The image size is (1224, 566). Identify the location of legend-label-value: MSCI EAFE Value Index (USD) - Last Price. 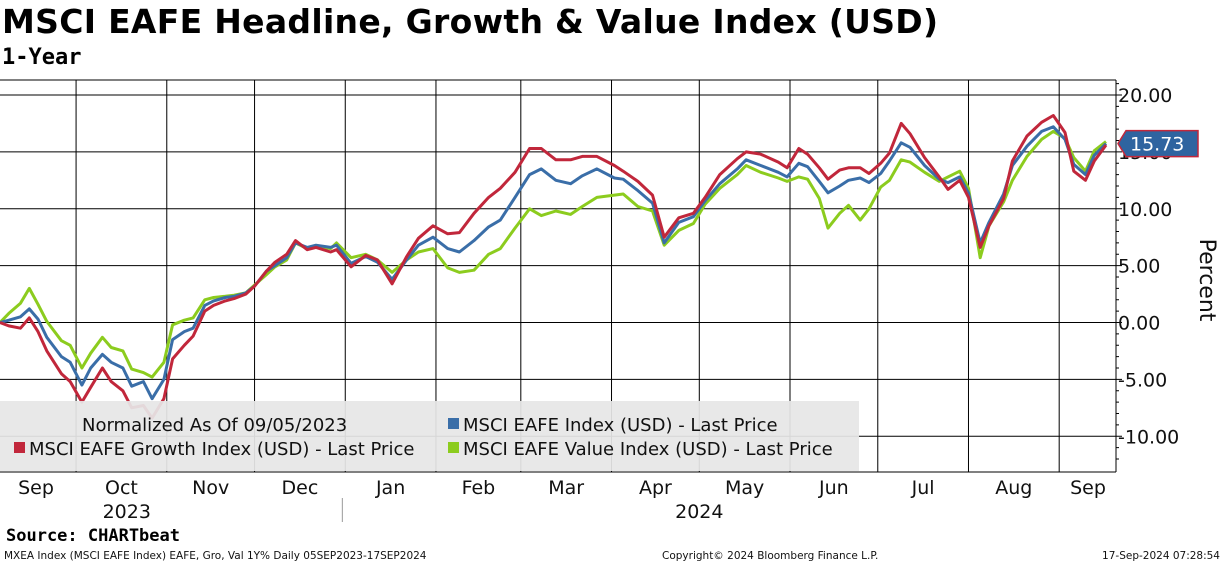
(648, 449).